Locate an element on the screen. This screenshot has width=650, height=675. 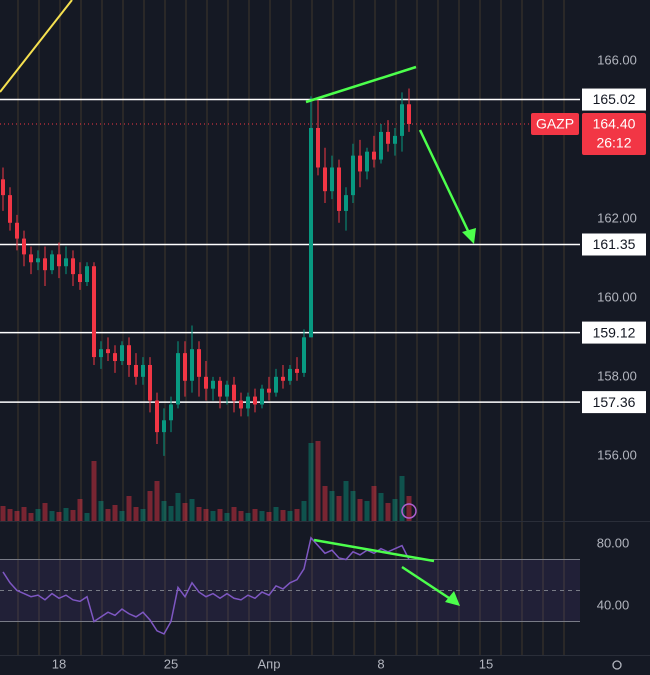
y-tick-label: 162.00 is located at coordinates (617, 217).